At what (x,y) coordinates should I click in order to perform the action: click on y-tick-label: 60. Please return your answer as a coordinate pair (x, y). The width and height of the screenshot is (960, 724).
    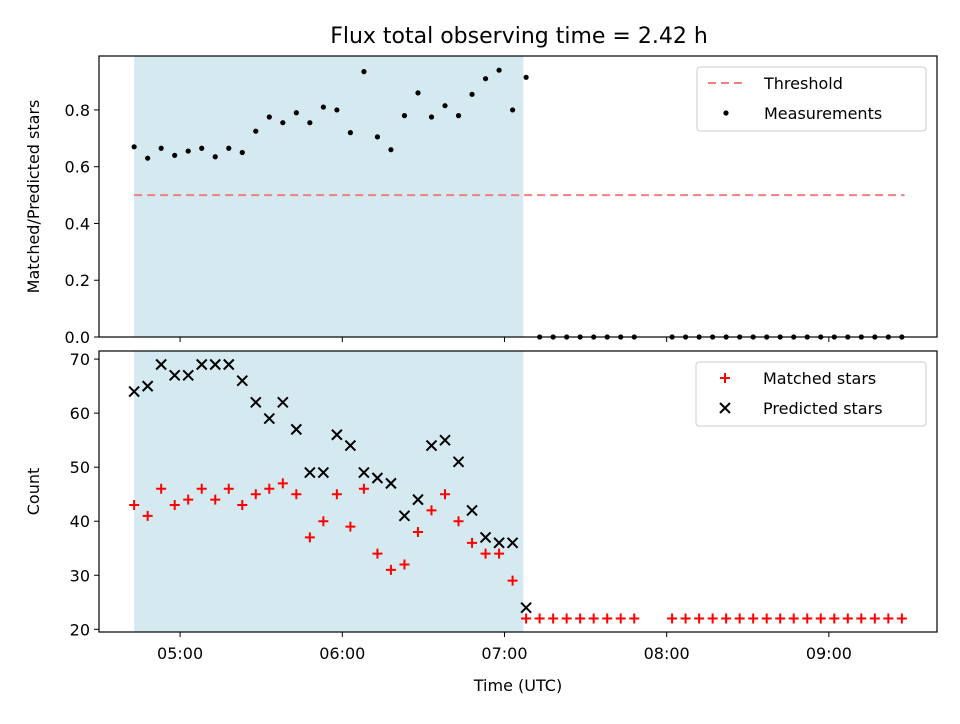
    Looking at the image, I should click on (80, 413).